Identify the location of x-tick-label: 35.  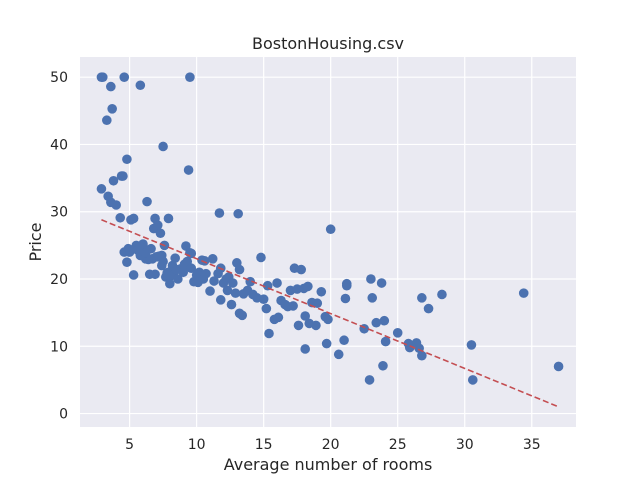
(532, 445).